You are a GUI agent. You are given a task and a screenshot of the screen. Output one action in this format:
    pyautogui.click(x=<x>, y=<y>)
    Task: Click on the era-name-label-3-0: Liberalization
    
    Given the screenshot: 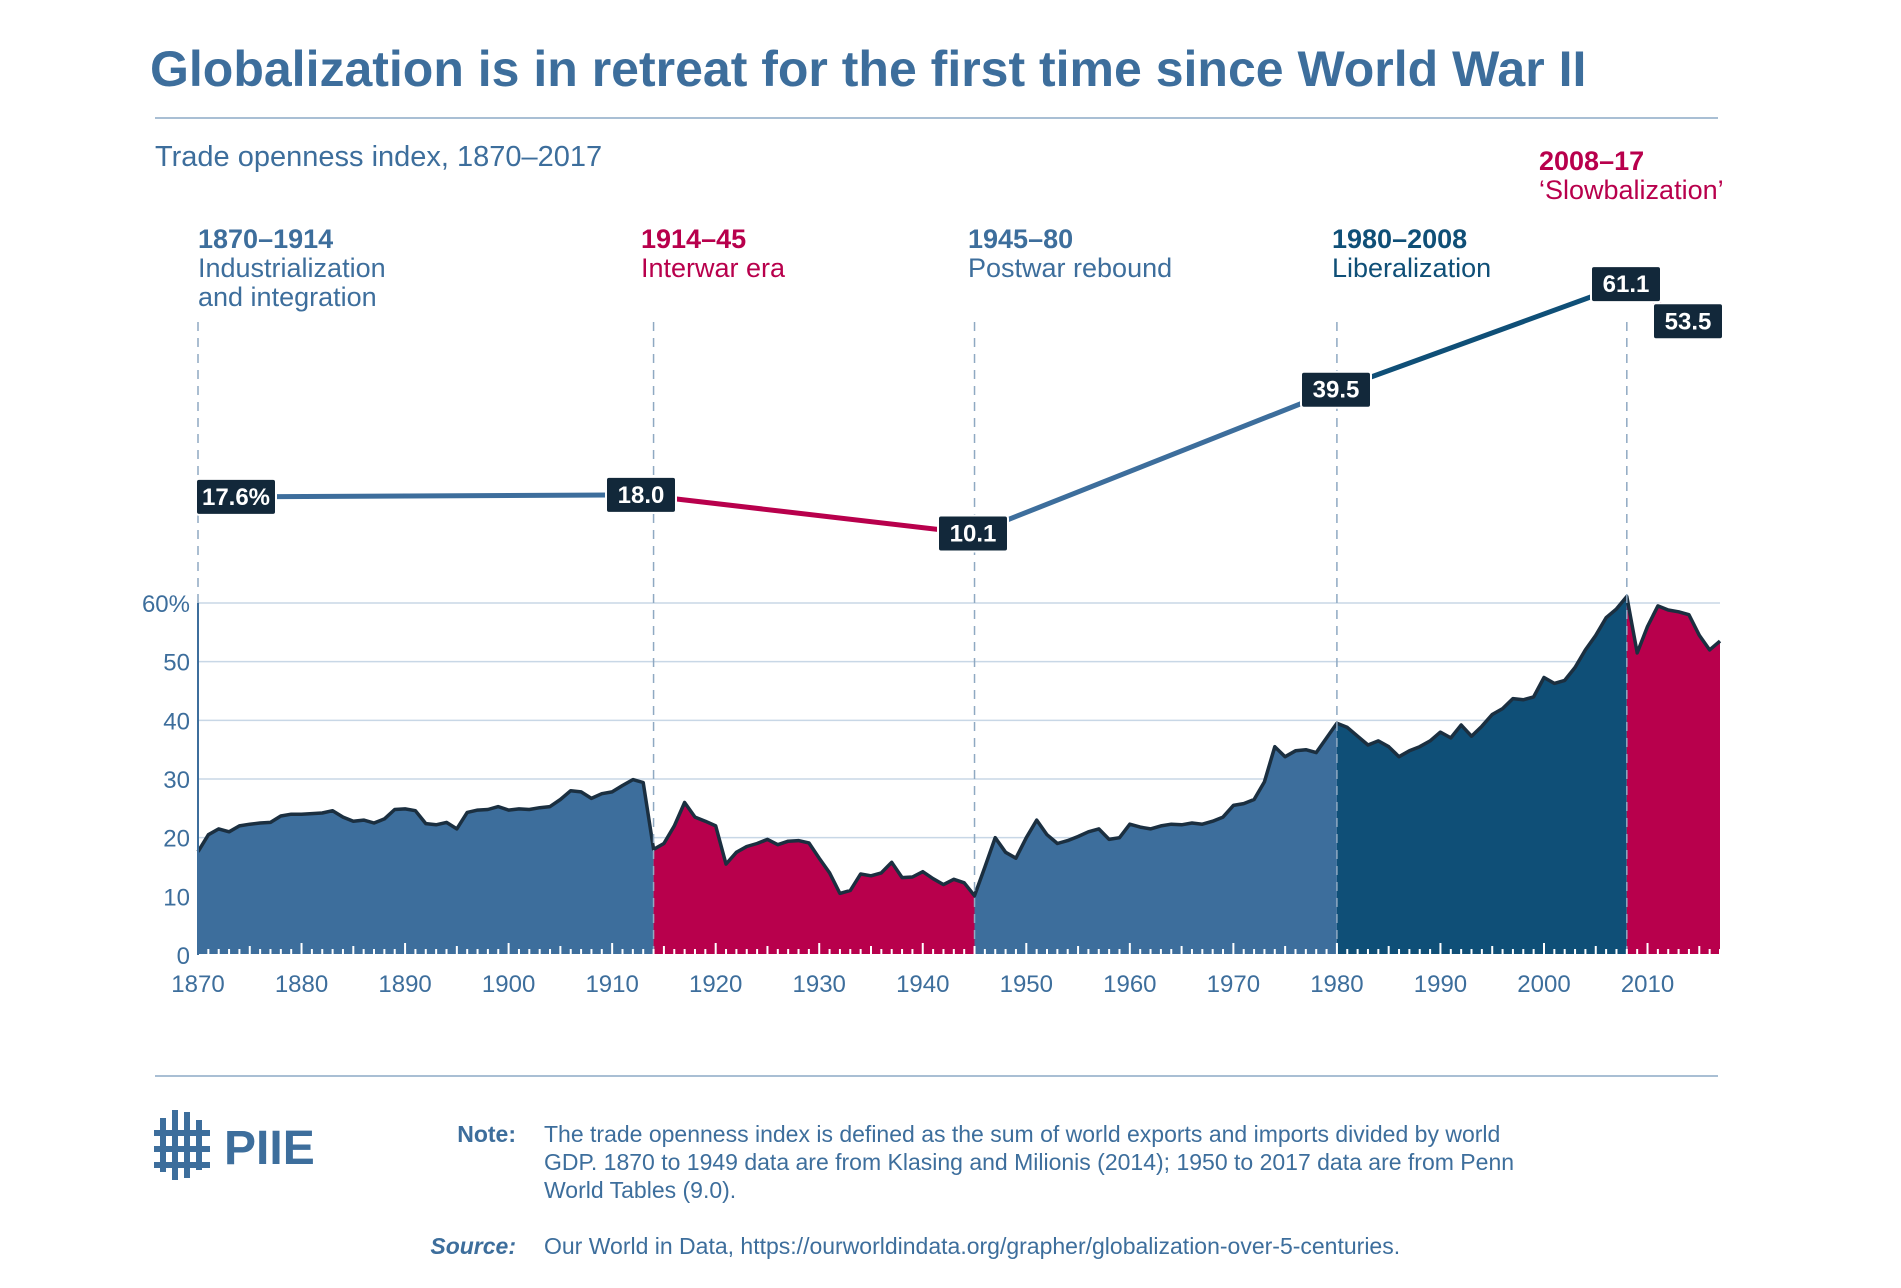 What is the action you would take?
    pyautogui.click(x=1411, y=268)
    